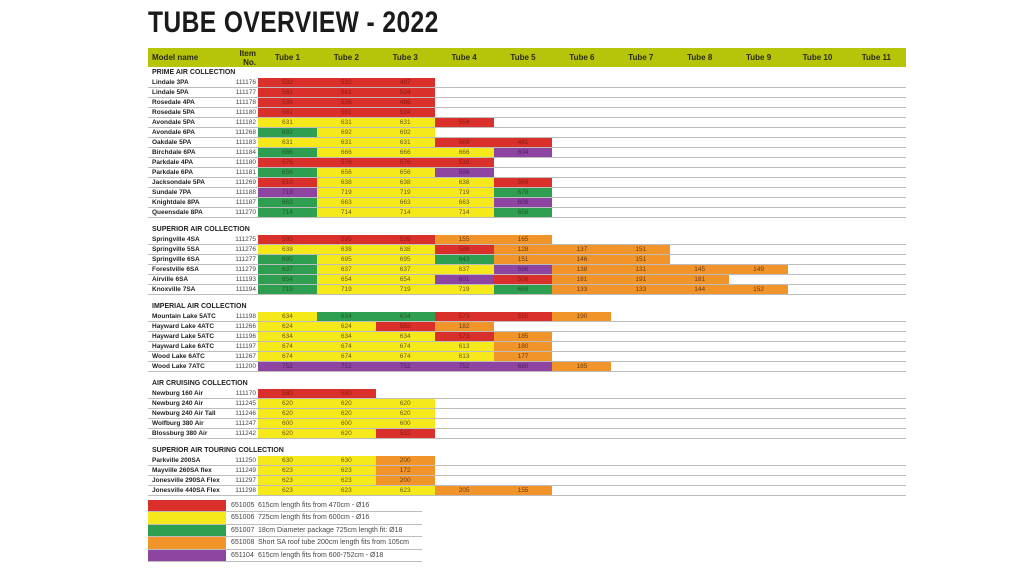 This screenshot has height=576, width=1024. I want to click on table-row: Rosedale 5PA 111180 581 581 524, so click(527, 113).